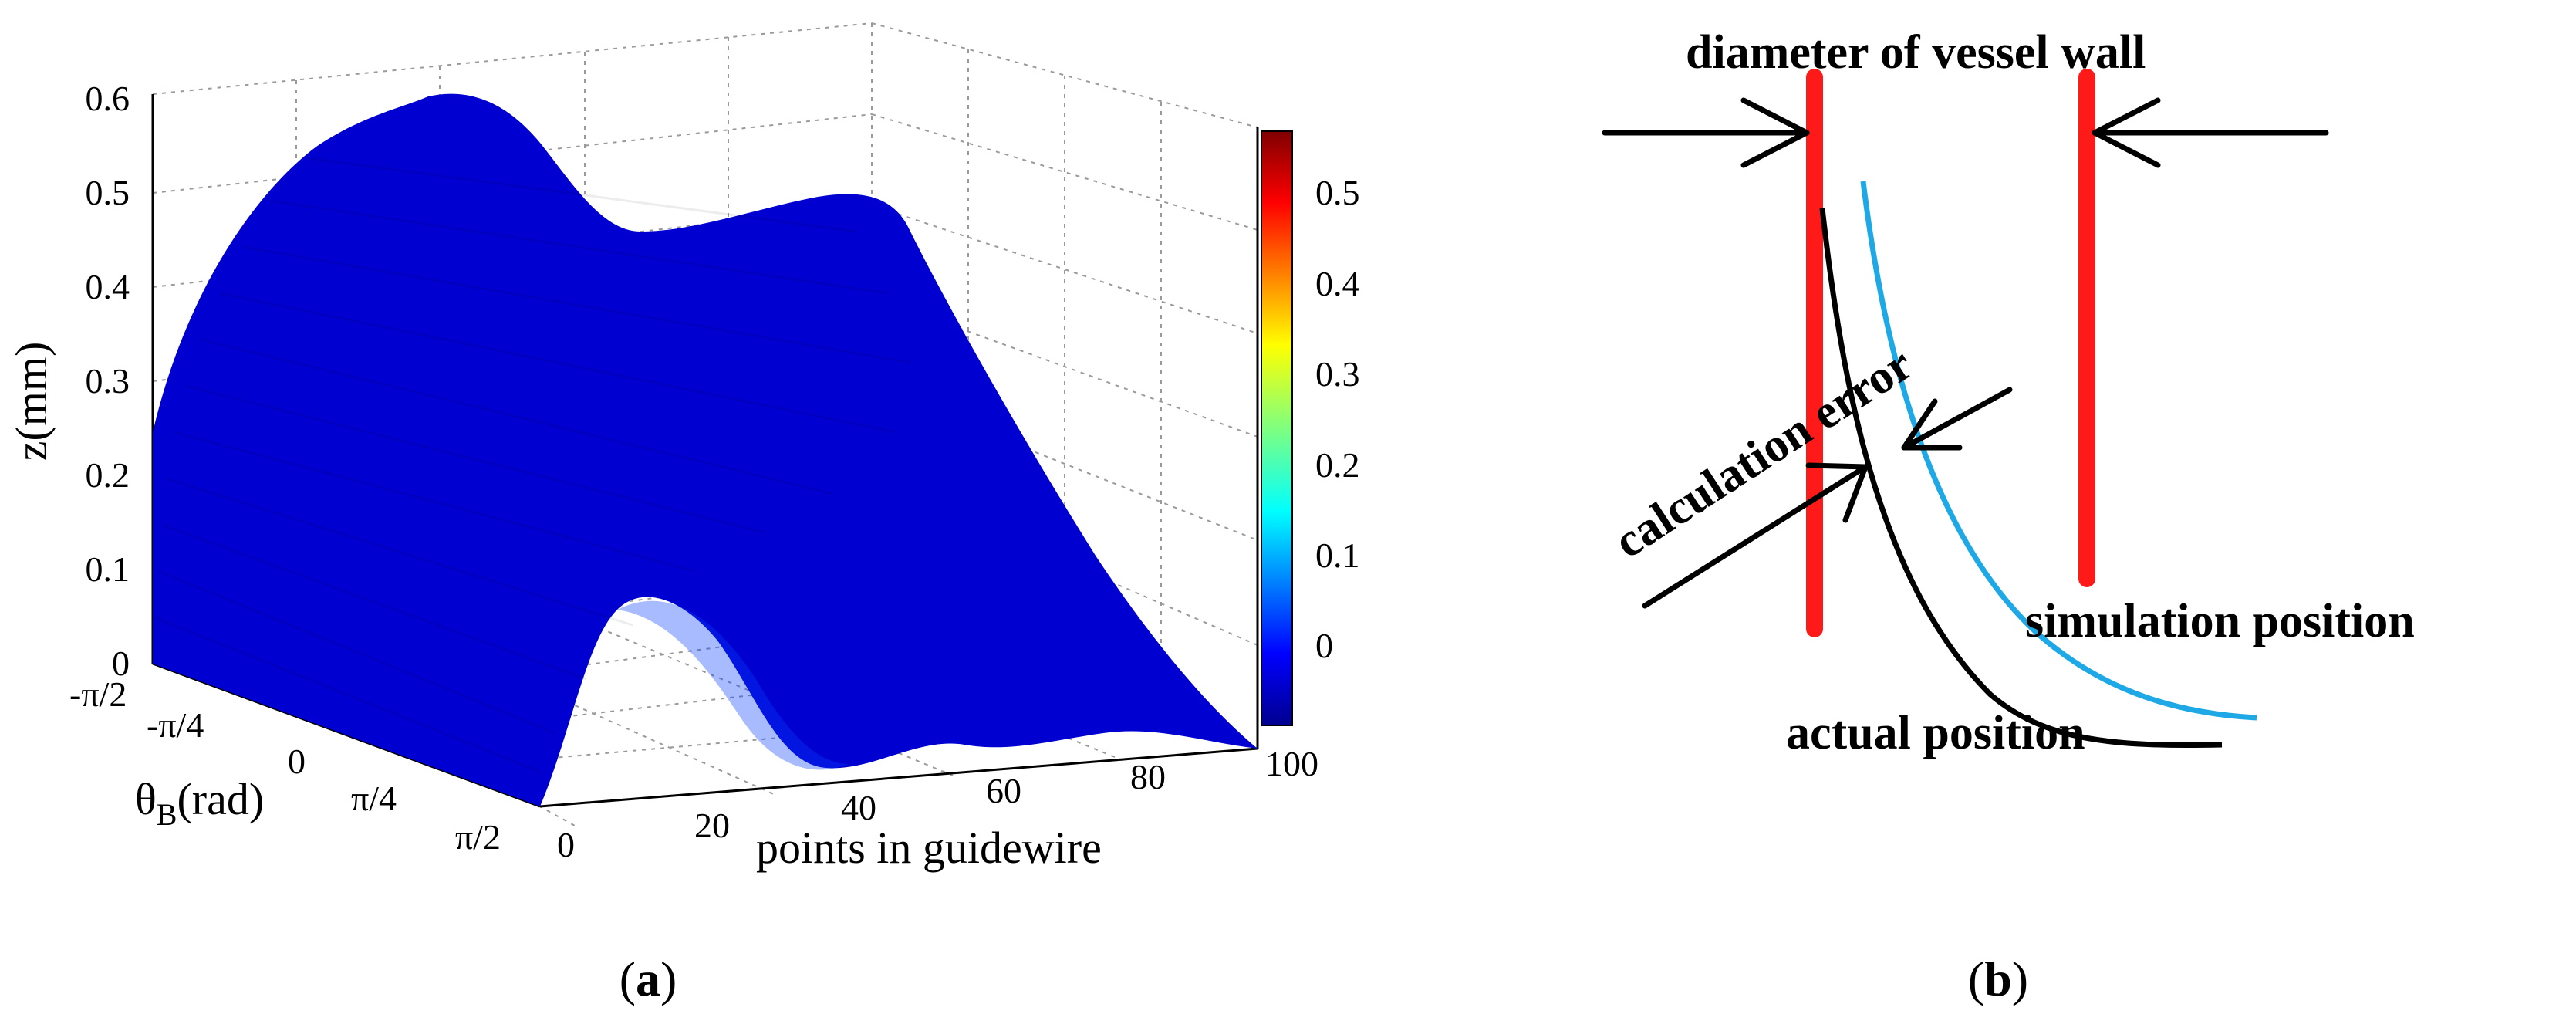  I want to click on colorbar-tick-0: 0, so click(1324, 645).